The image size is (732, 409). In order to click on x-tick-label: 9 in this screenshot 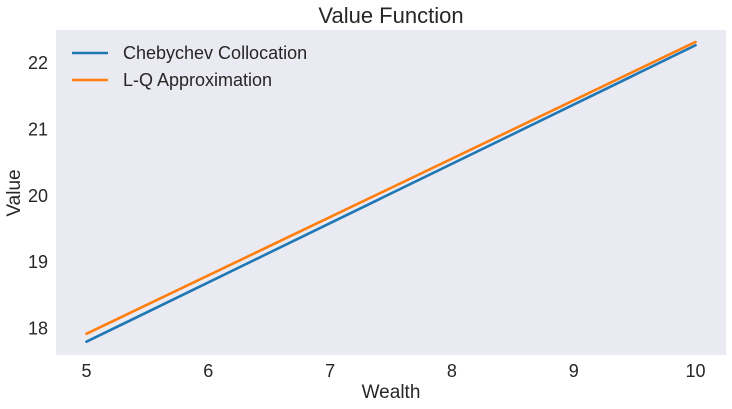, I will do `click(574, 371)`.